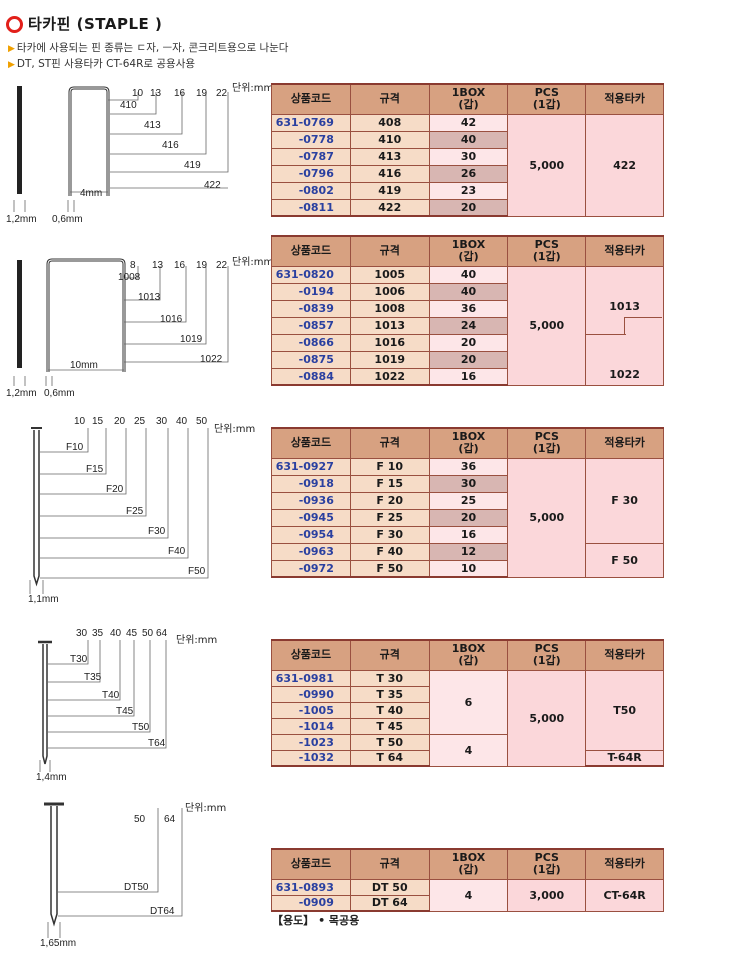  I want to click on d1-wire: 0,6mm, so click(67, 219).